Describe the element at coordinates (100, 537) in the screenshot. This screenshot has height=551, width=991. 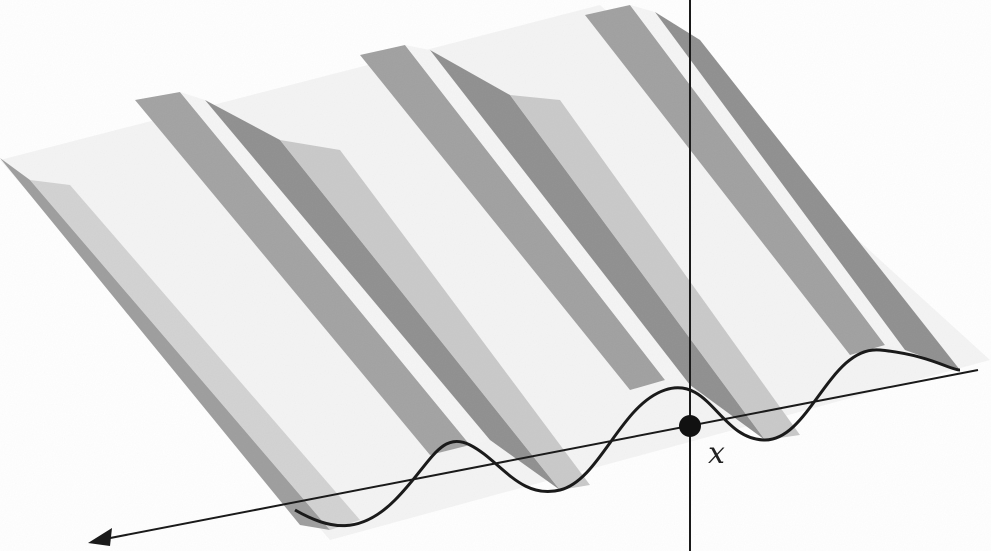
I see `x-axis-arrowhead` at that location.